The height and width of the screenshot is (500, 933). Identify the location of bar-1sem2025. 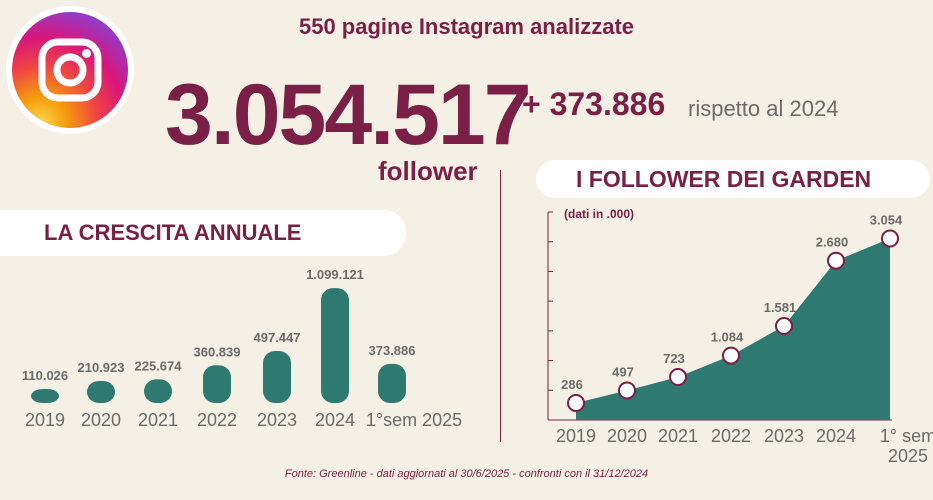
(392, 383).